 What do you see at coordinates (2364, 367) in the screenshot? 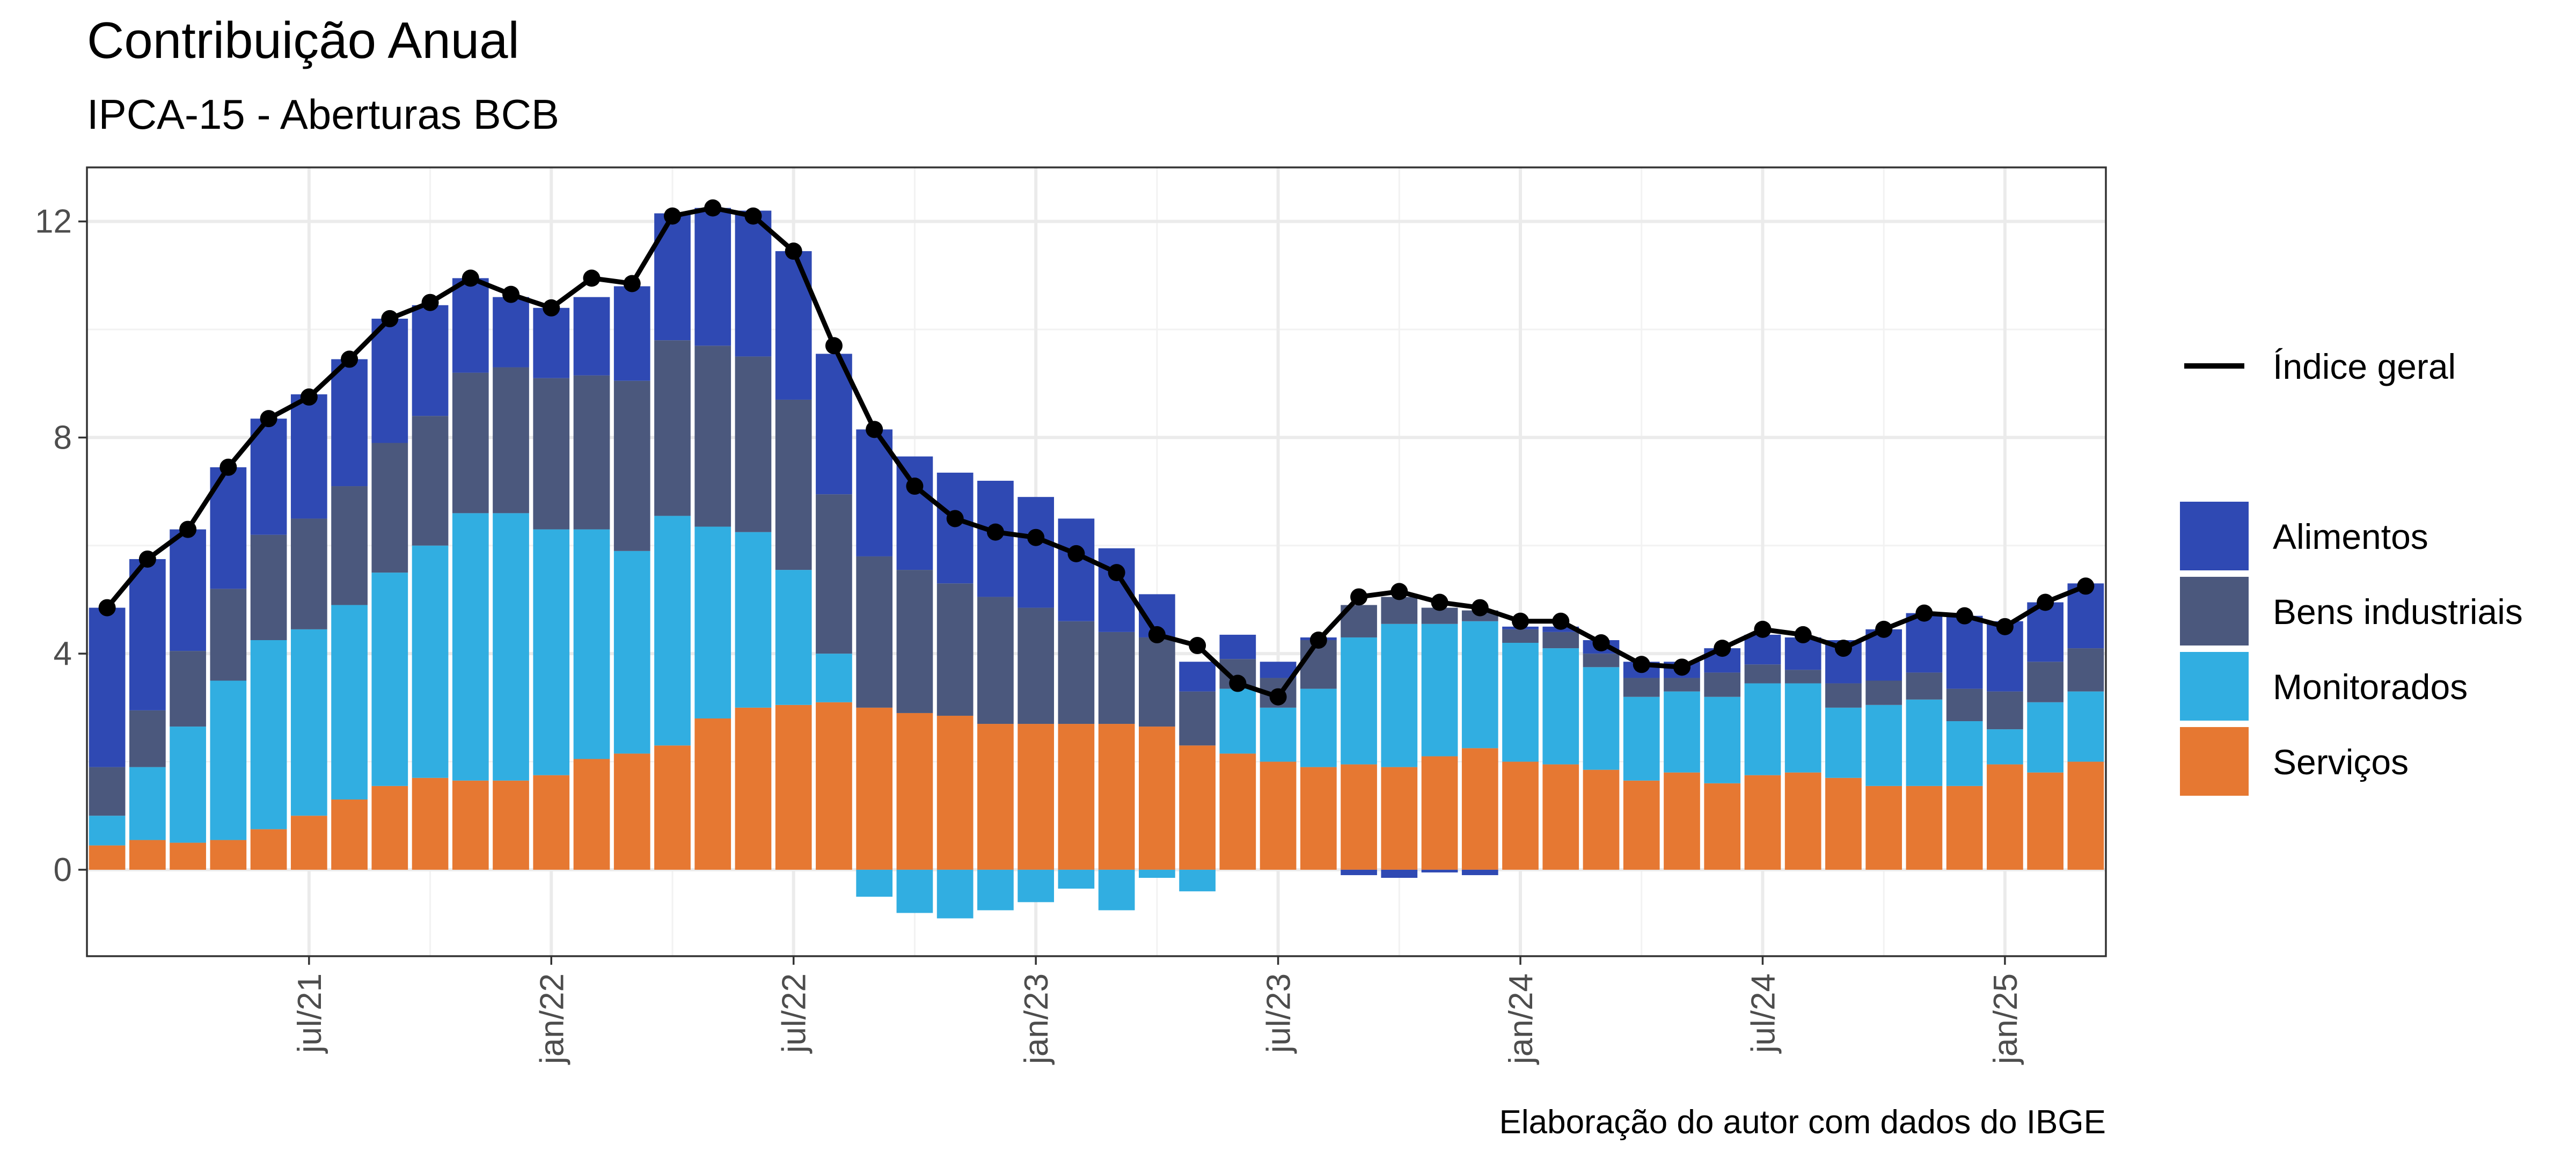
I see `legend-label: Índice geral` at bounding box center [2364, 367].